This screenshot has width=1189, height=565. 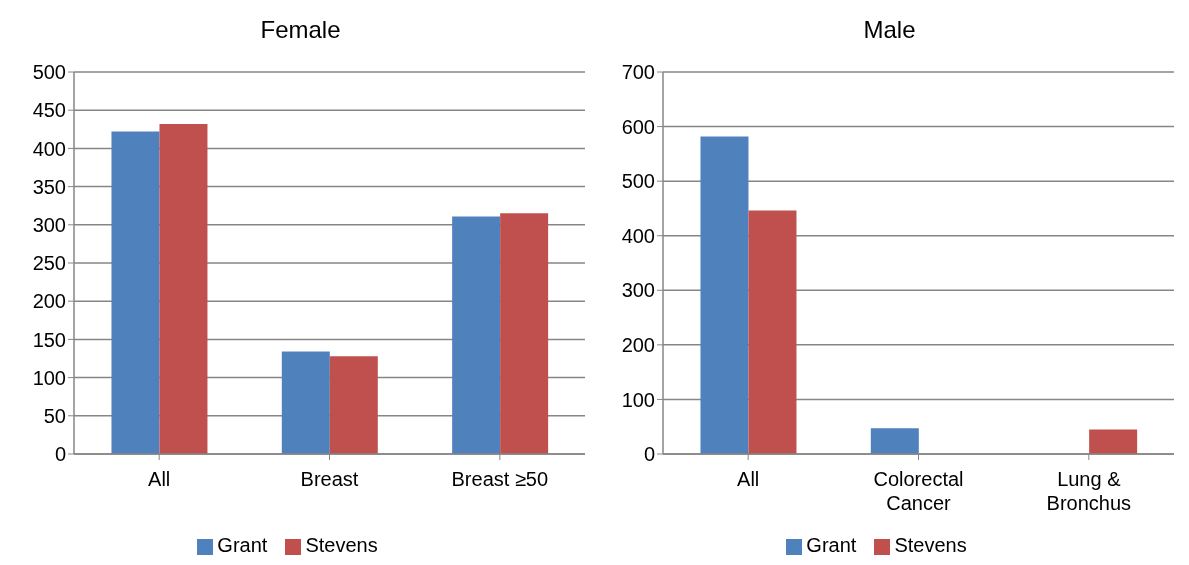 What do you see at coordinates (918, 491) in the screenshot?
I see `x-tick-label: Colorectal Cancer` at bounding box center [918, 491].